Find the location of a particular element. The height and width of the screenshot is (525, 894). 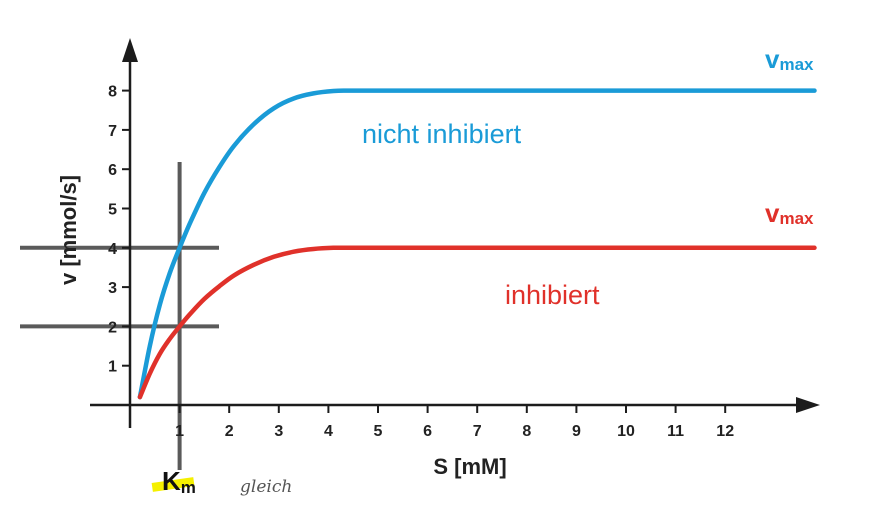

handwritten-note: gleich is located at coordinates (266, 487).